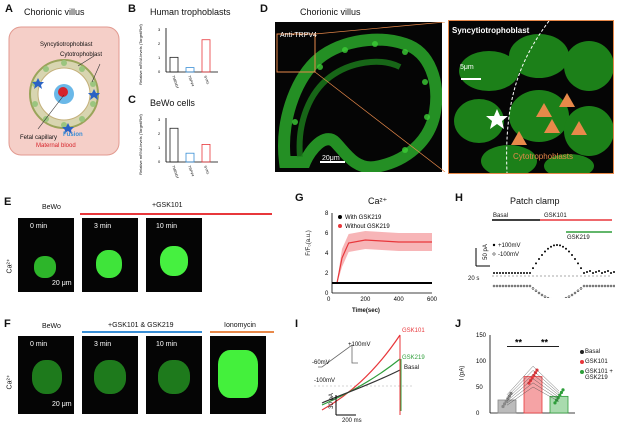 The height and width of the screenshot is (429, 617). I want to click on J-legend-marker-basal, so click(582, 352).